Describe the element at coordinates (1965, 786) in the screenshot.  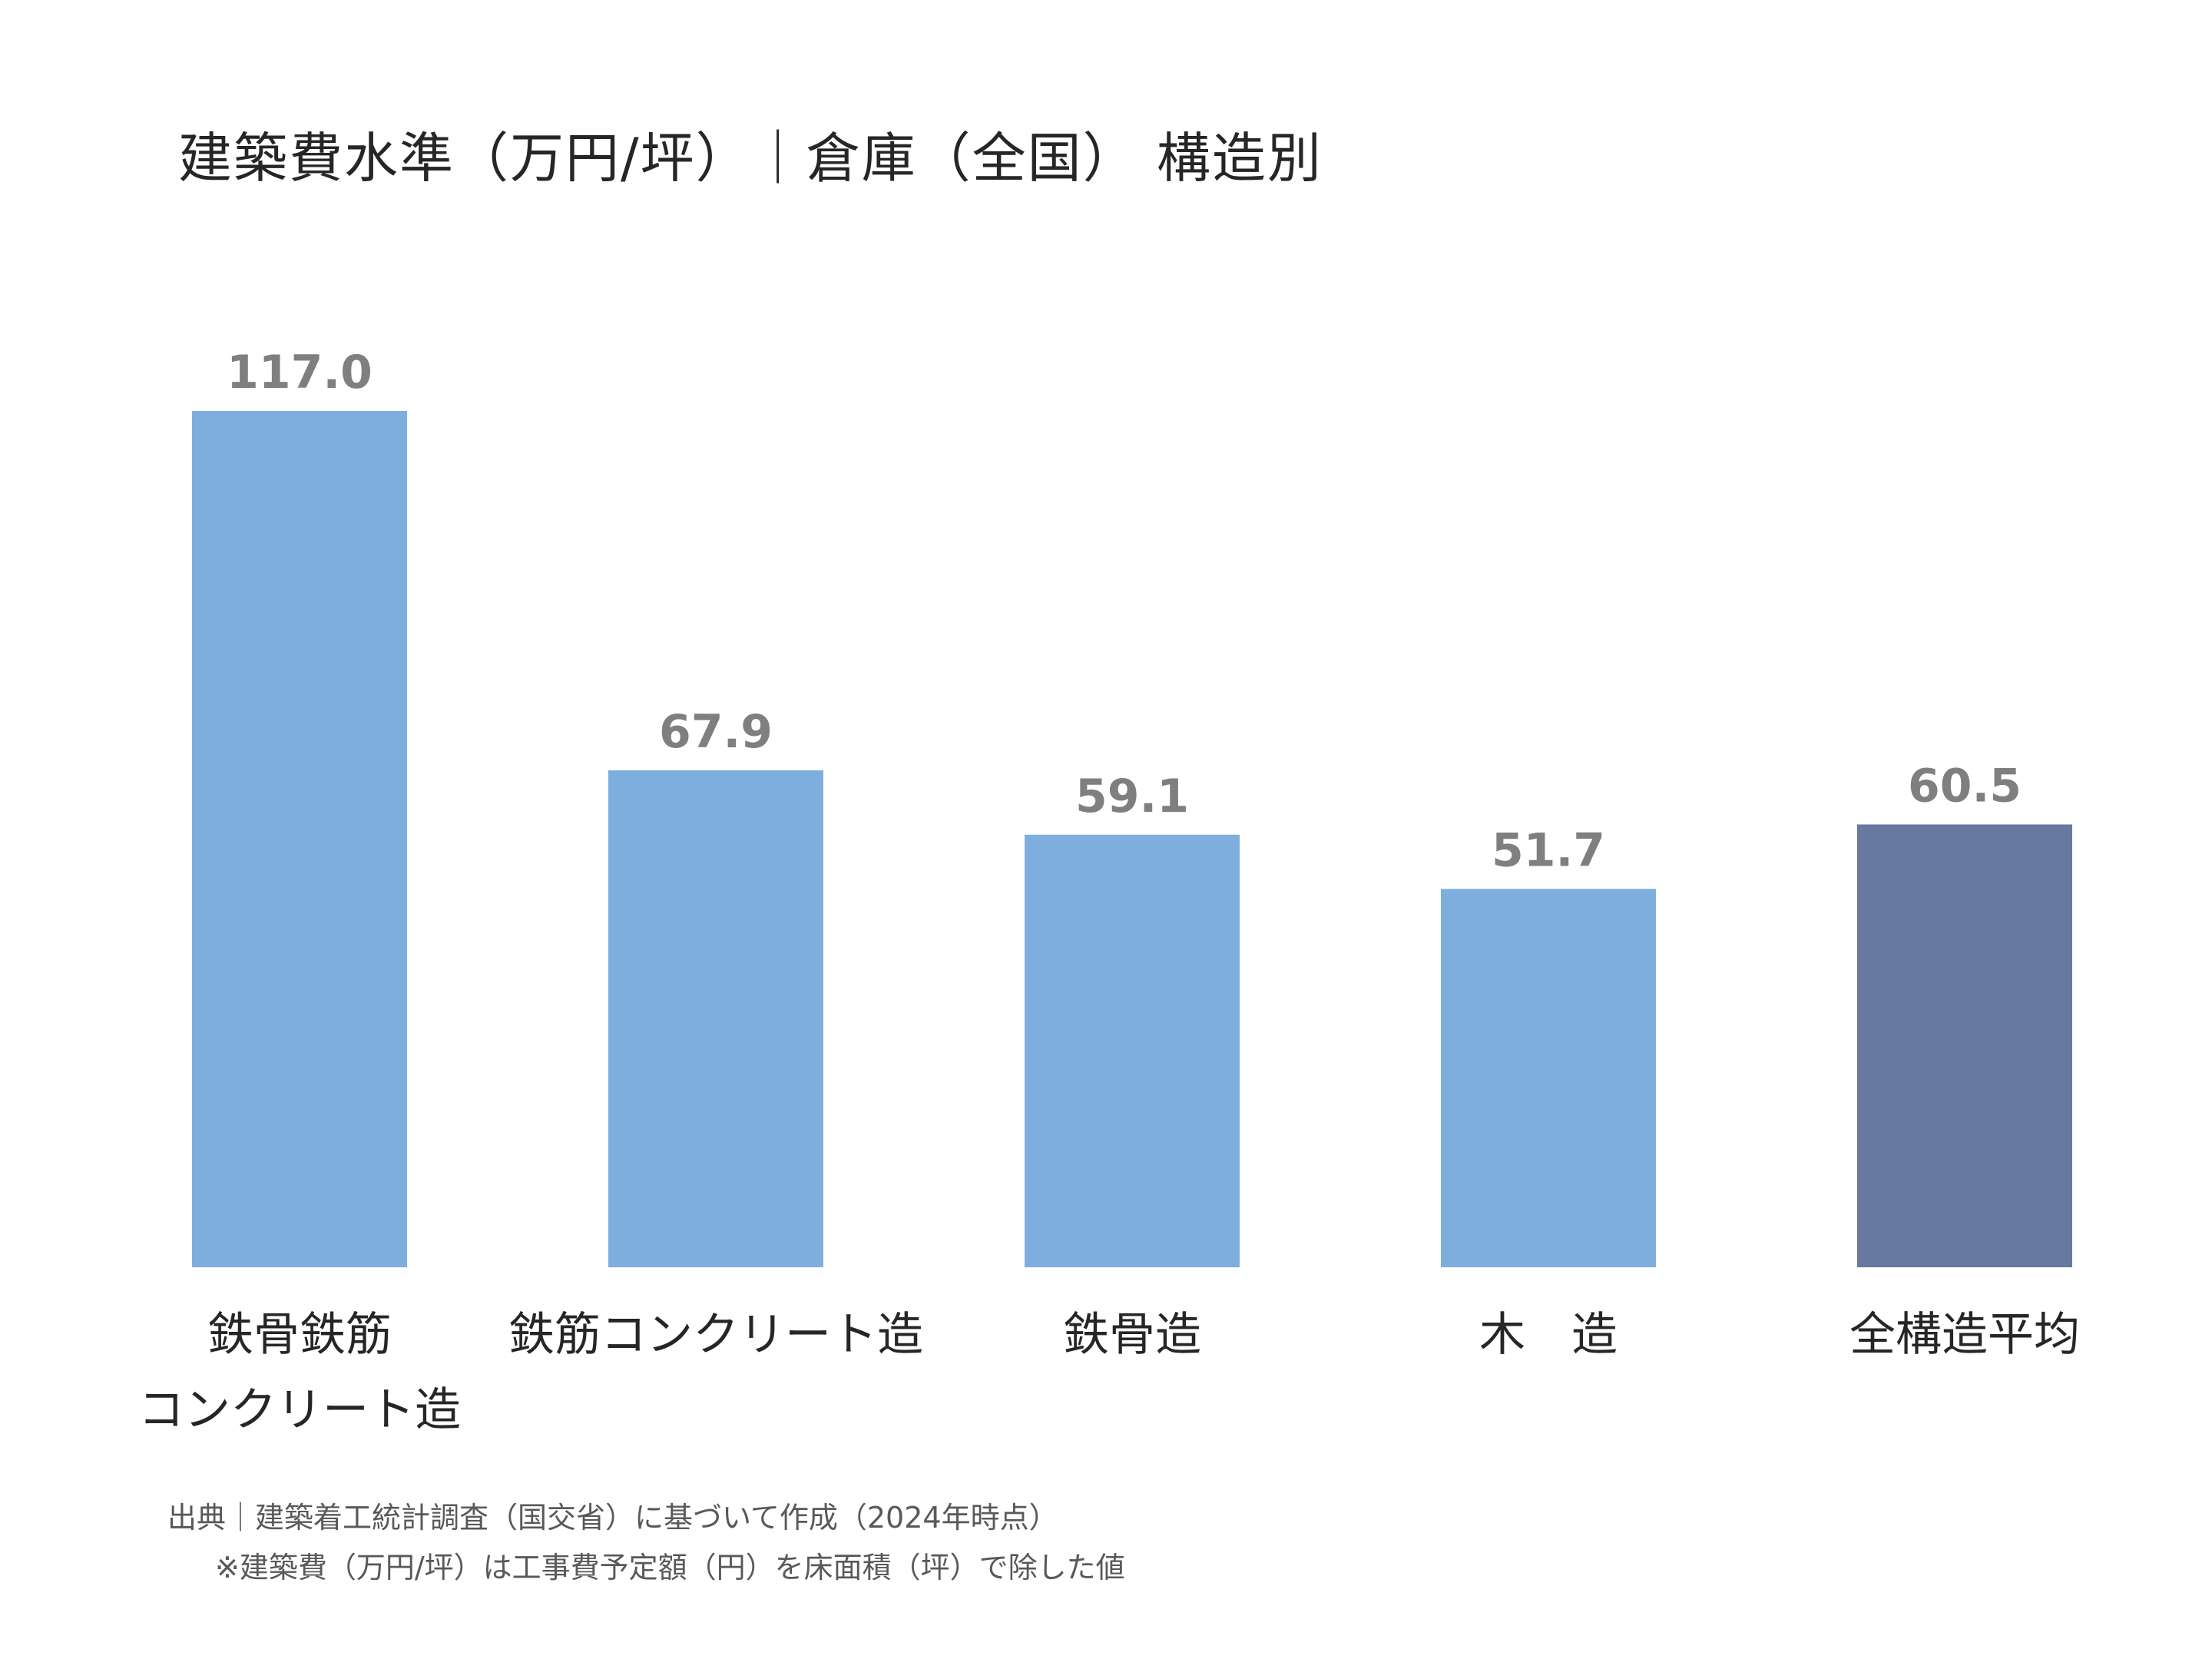
I see `value-label-4: 60.5` at that location.